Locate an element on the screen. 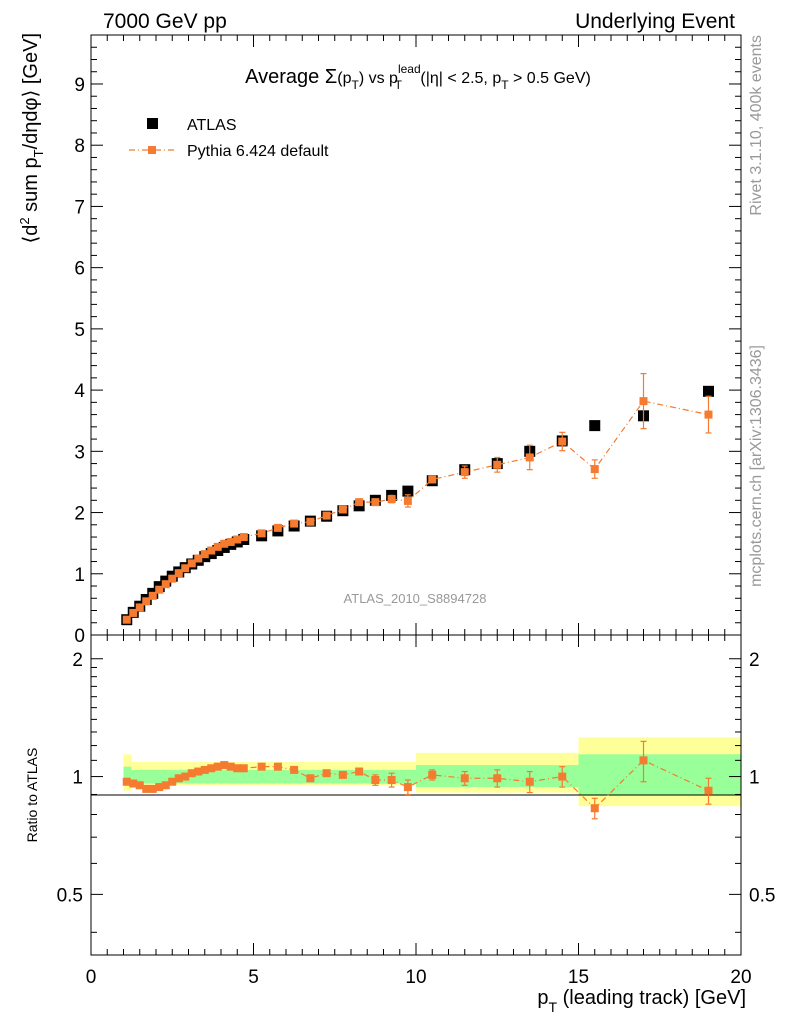 The image size is (786, 1024). main-y-tick-label: 3 is located at coordinates (79, 452).